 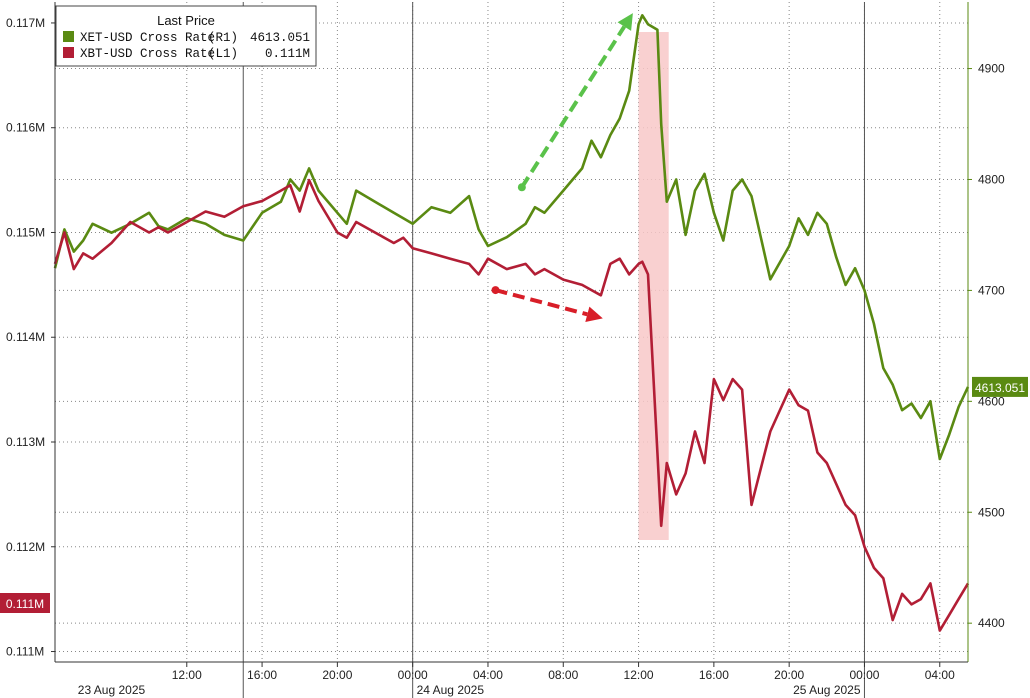 I want to click on right-axis-badge-text: 4613.051, so click(x=1000, y=388).